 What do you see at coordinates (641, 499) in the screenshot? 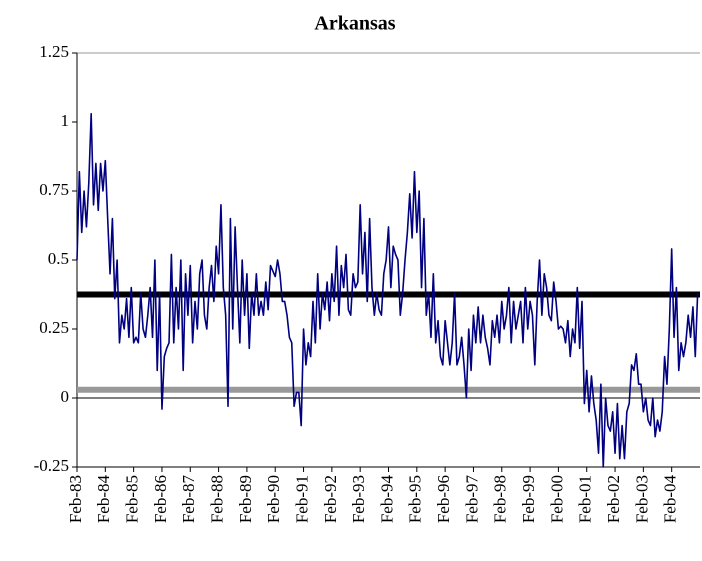
I see `x-tick-label: Feb-03` at bounding box center [641, 499].